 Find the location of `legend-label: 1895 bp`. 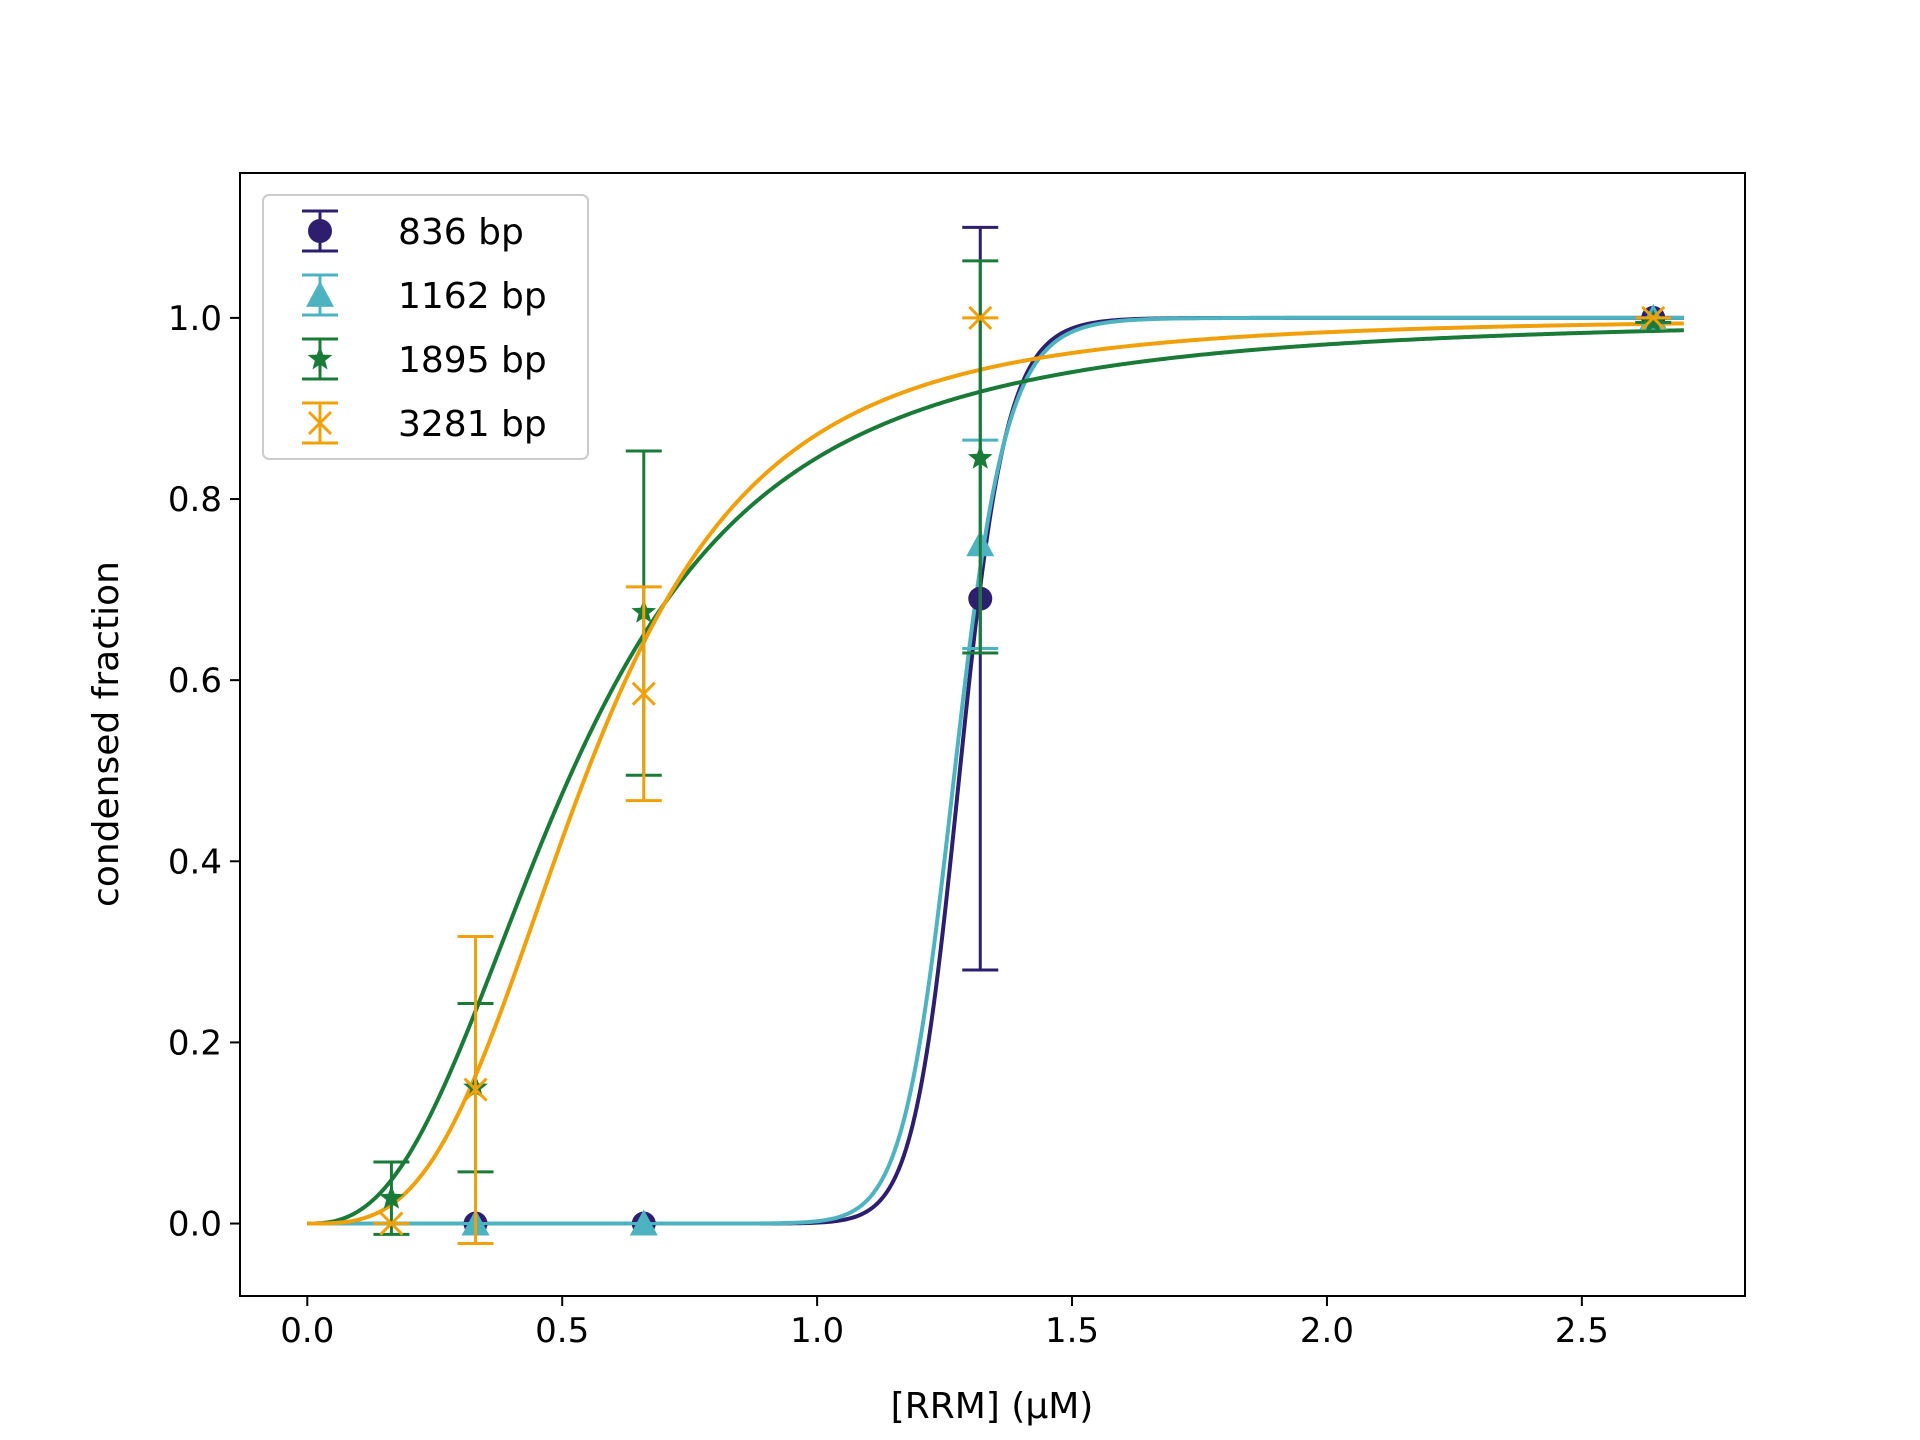

legend-label: 1895 bp is located at coordinates (472, 360).